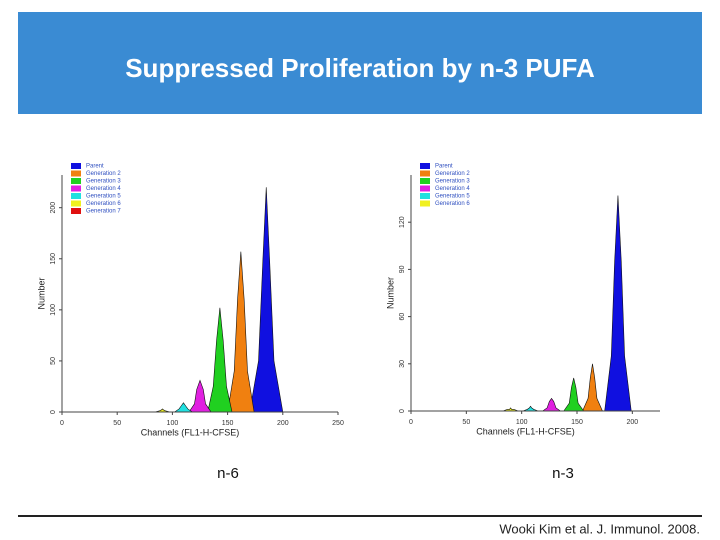 This screenshot has height=540, width=720. Describe the element at coordinates (599, 528) in the screenshot. I see `citation: Wooki Kim et al. J. Immunol. 2008.` at that location.